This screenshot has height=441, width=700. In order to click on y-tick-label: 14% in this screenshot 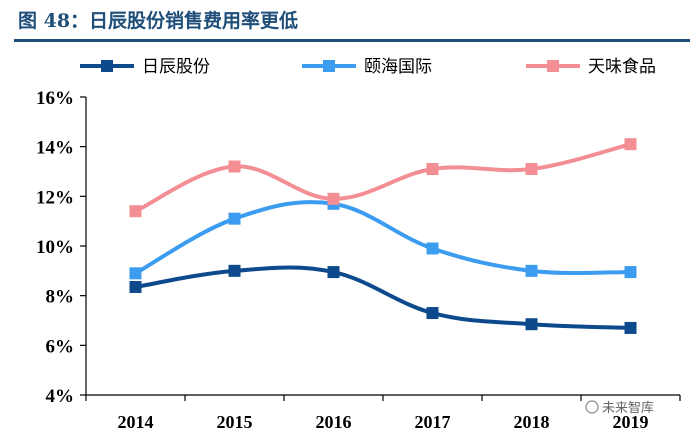, I will do `click(55, 148)`.